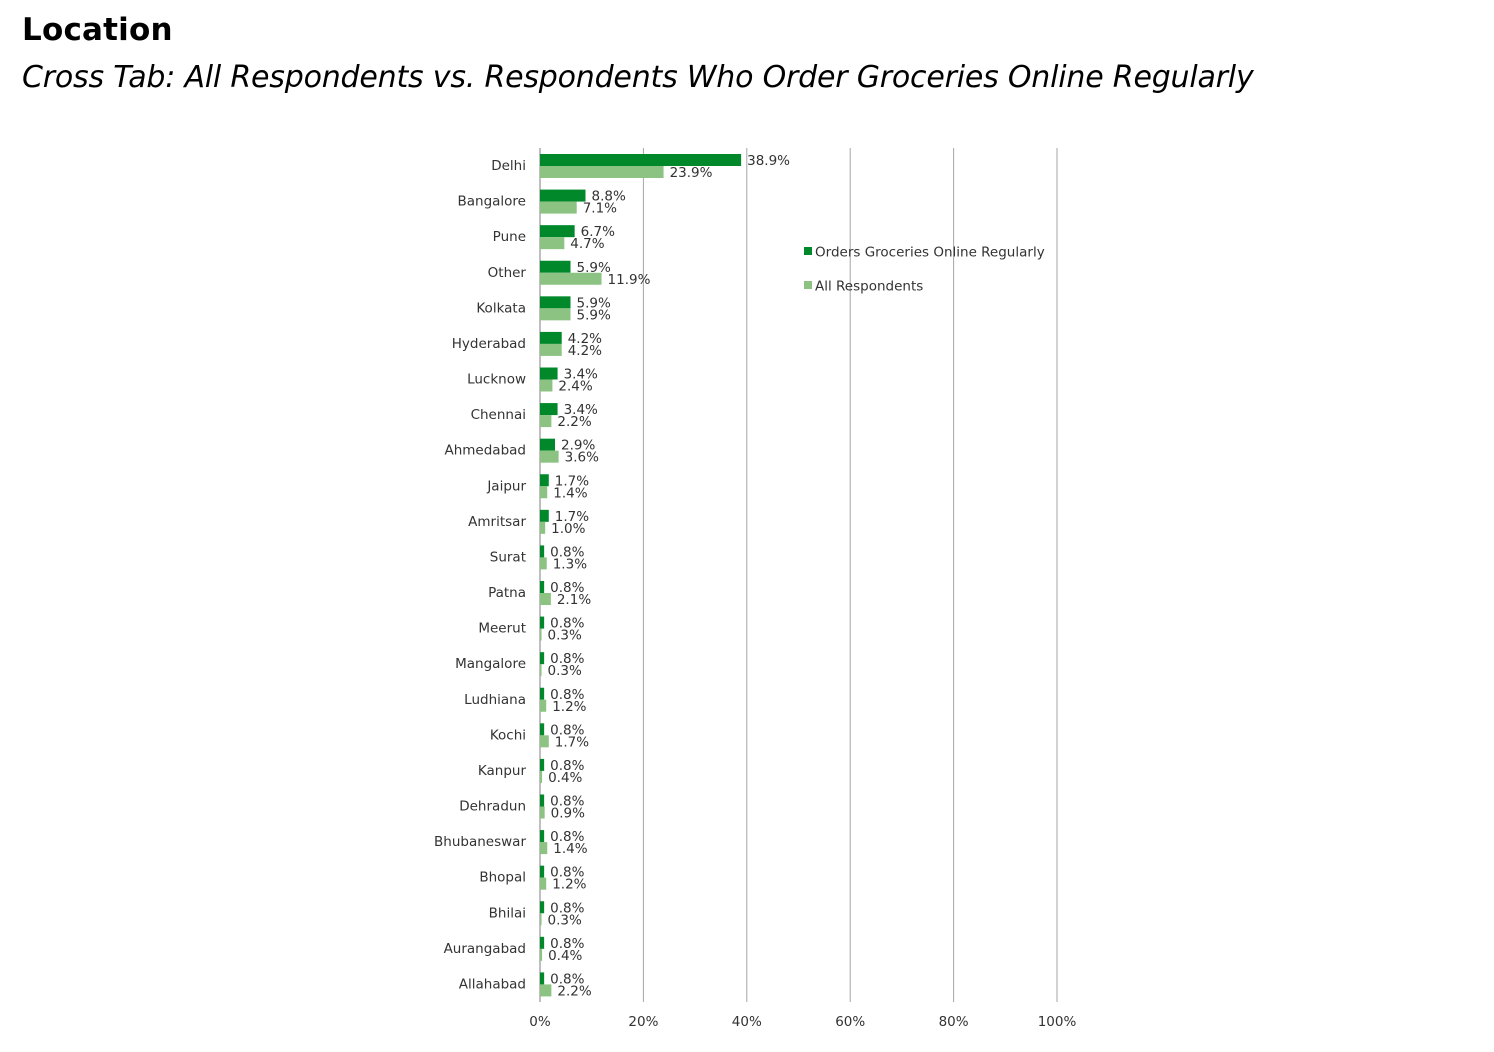 Image resolution: width=1494 pixels, height=1052 pixels. What do you see at coordinates (585, 351) in the screenshot?
I see `value-label-all-respondents: 4.2%` at bounding box center [585, 351].